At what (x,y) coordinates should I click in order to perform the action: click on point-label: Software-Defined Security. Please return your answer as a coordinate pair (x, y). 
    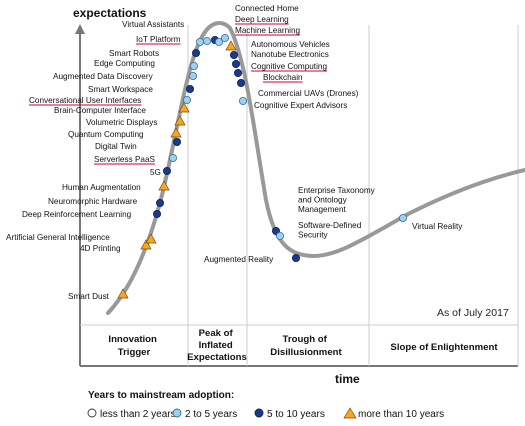
    Looking at the image, I should click on (330, 230).